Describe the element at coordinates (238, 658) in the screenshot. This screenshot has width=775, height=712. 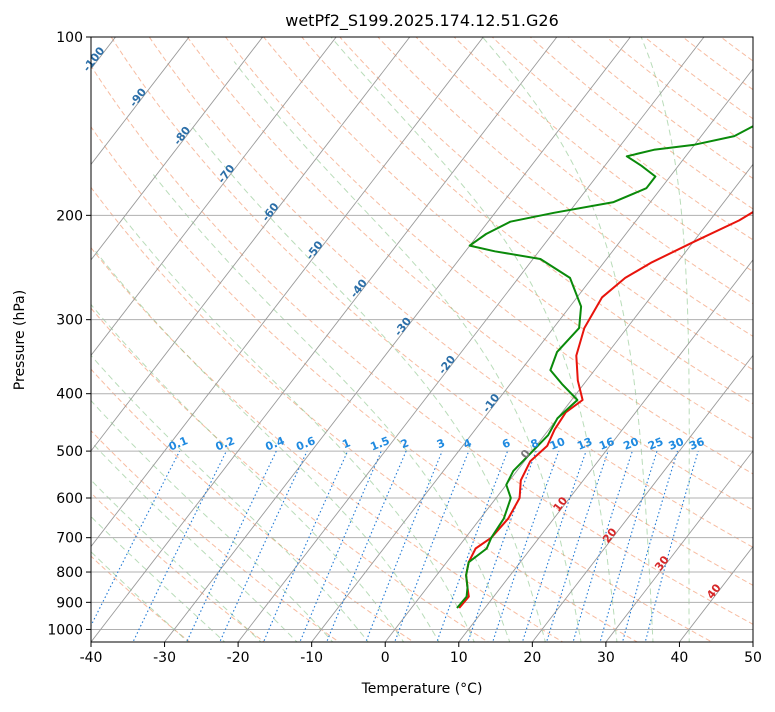
I see `x-tick-label: -20` at that location.